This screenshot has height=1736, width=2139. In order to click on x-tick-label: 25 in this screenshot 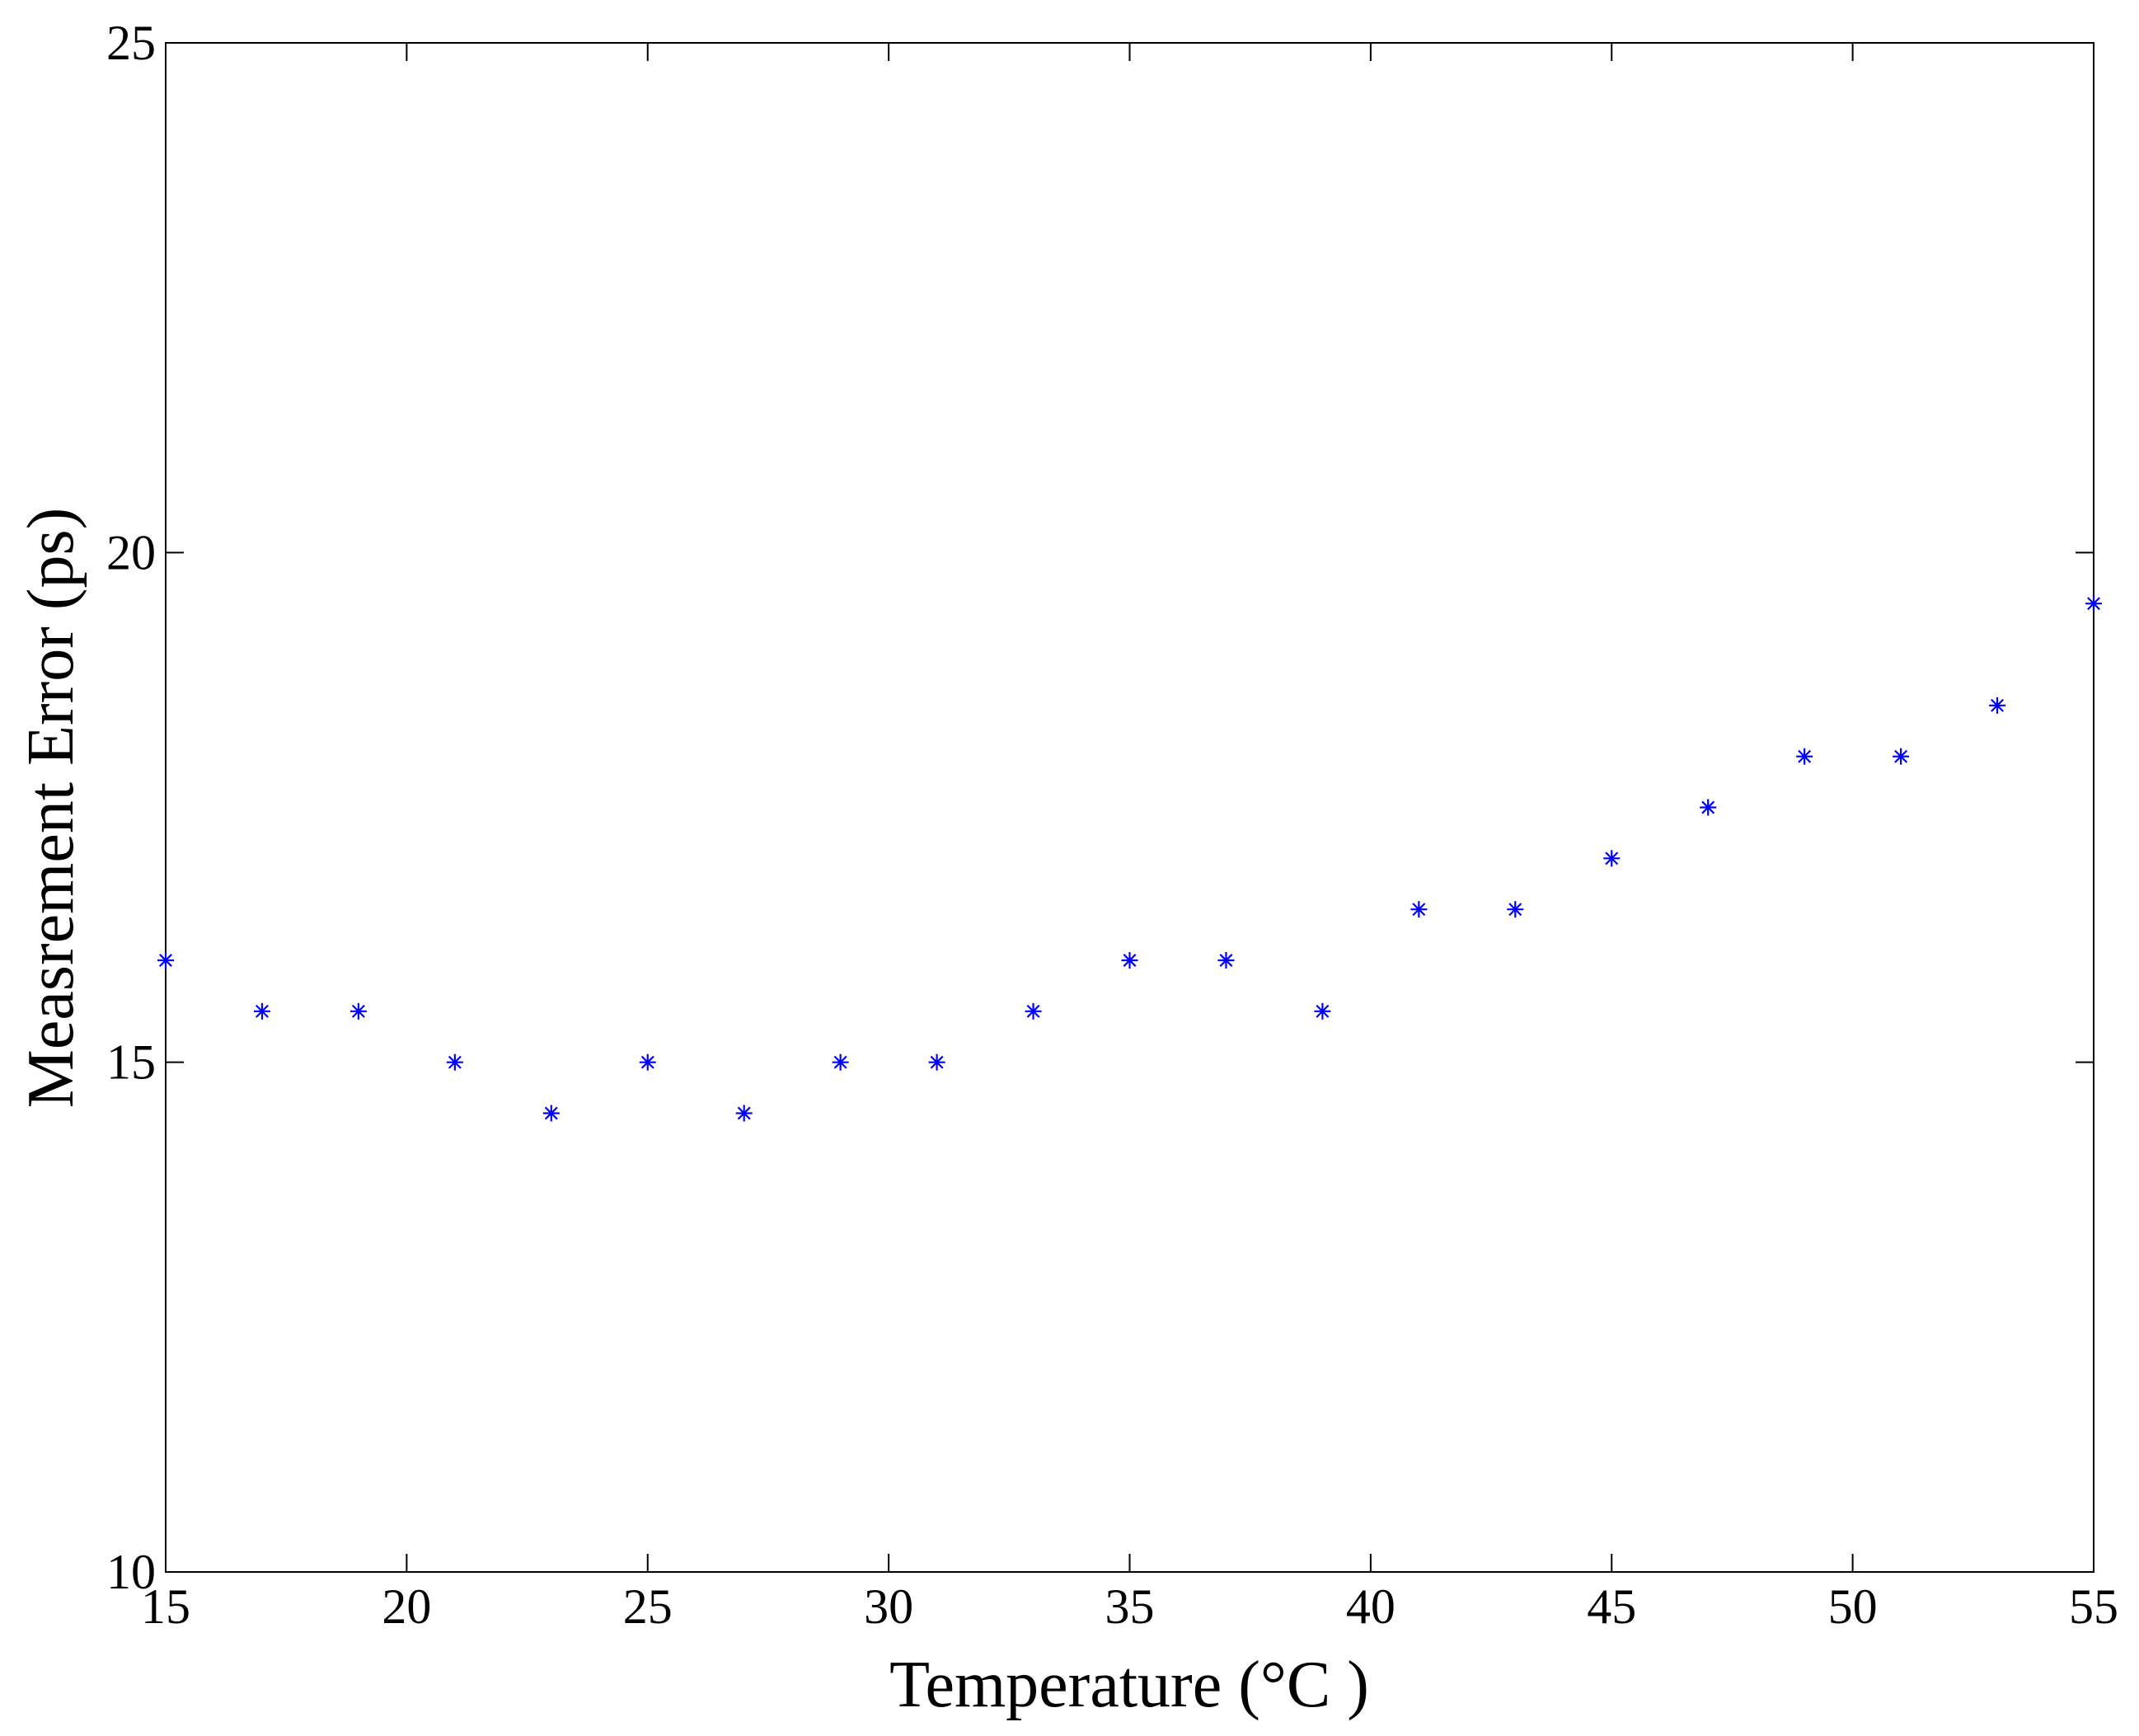, I will do `click(648, 1606)`.